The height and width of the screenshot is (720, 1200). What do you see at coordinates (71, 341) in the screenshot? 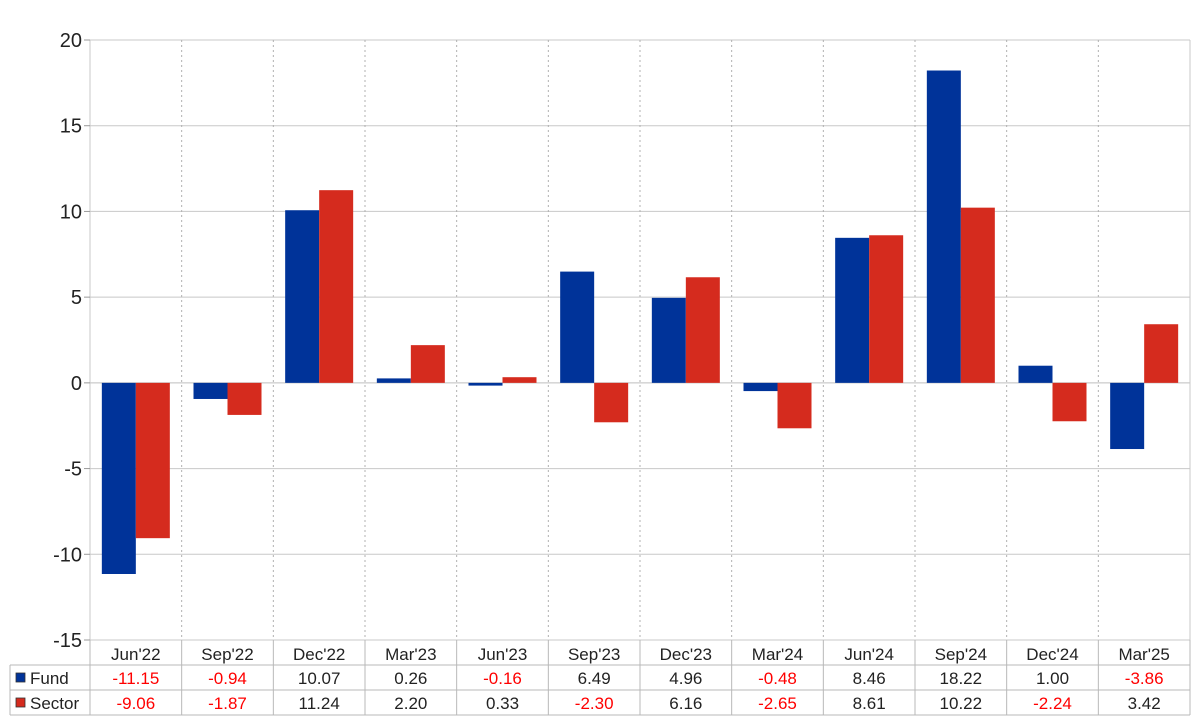
I see `y-axis-ticks: 20 15 10 5 0 -5 -10 -15` at bounding box center [71, 341].